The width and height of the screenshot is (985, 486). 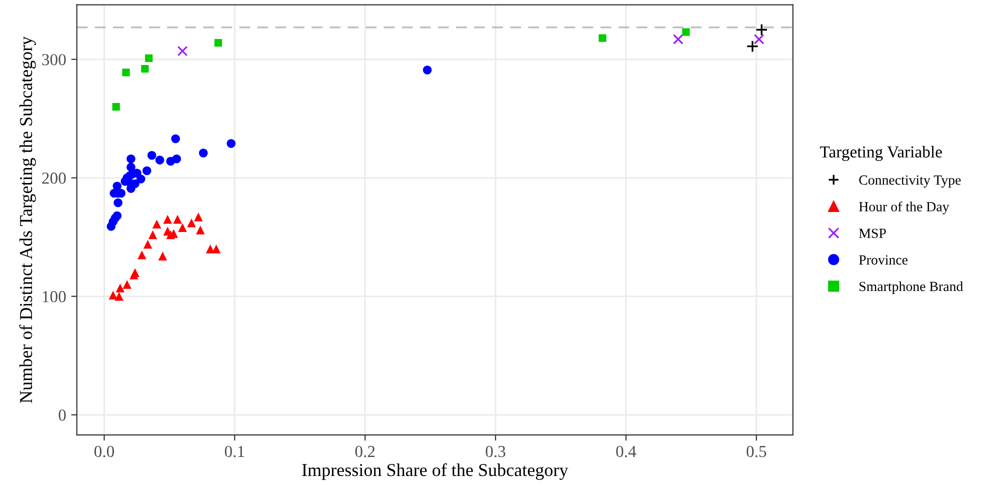 I want to click on x-tick-label: 0.5, so click(x=756, y=452).